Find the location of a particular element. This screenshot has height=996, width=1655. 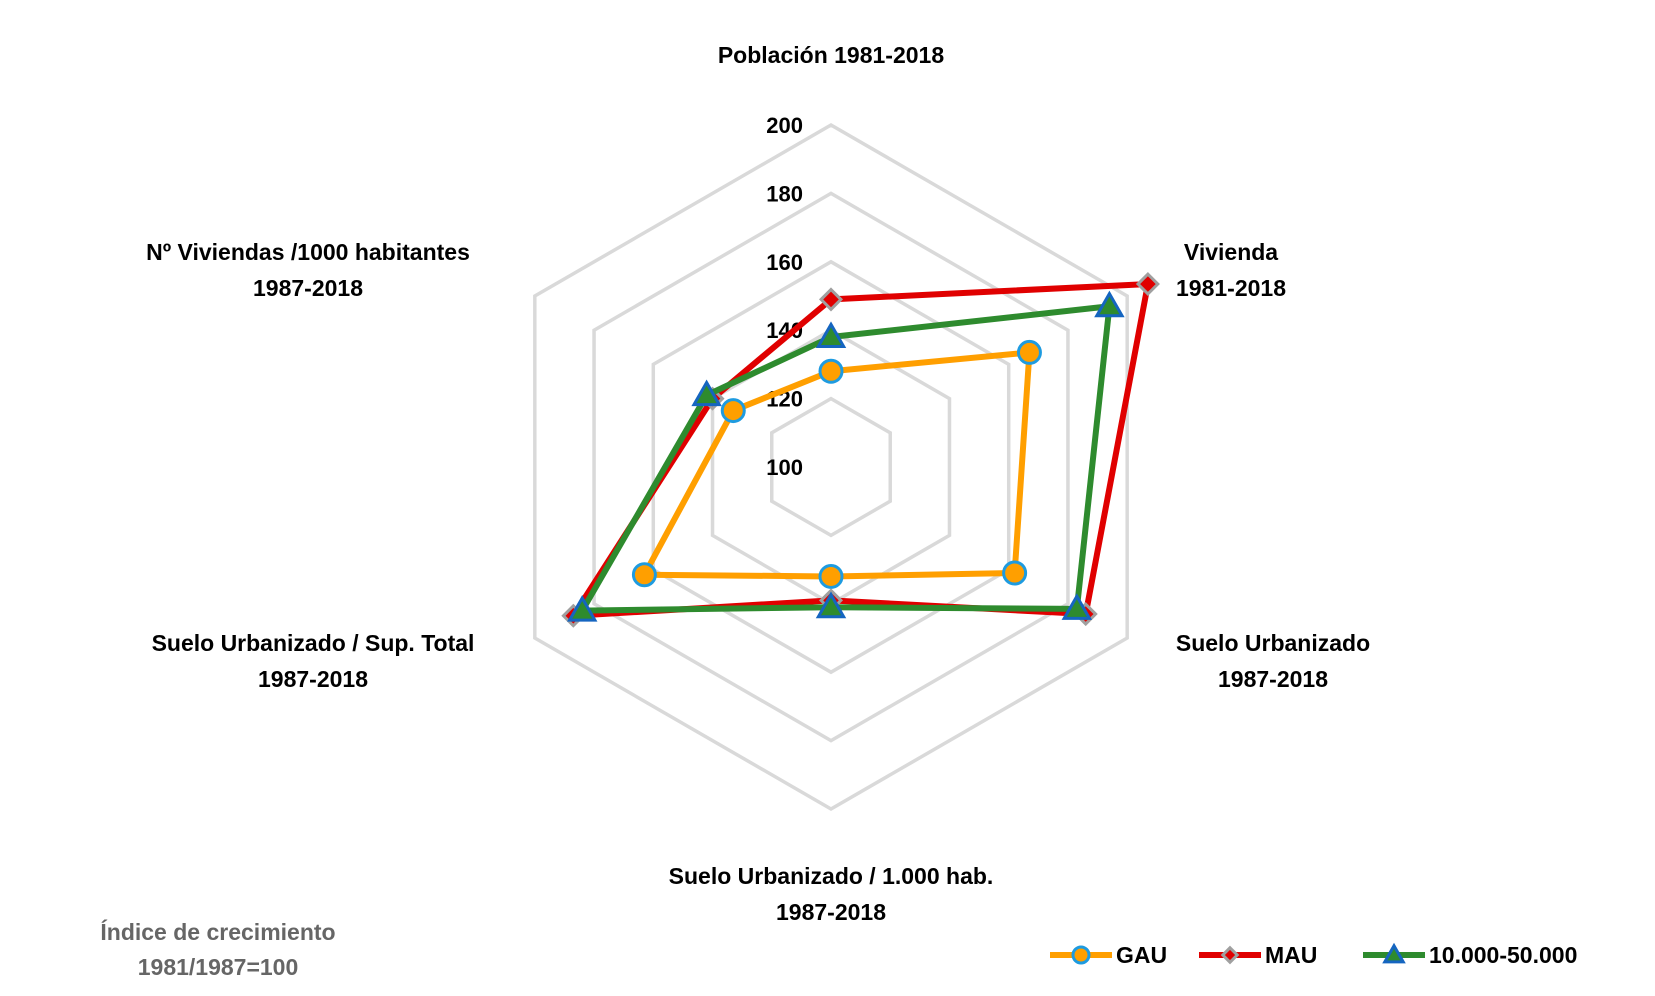

legend-label: GAU is located at coordinates (1141, 955).